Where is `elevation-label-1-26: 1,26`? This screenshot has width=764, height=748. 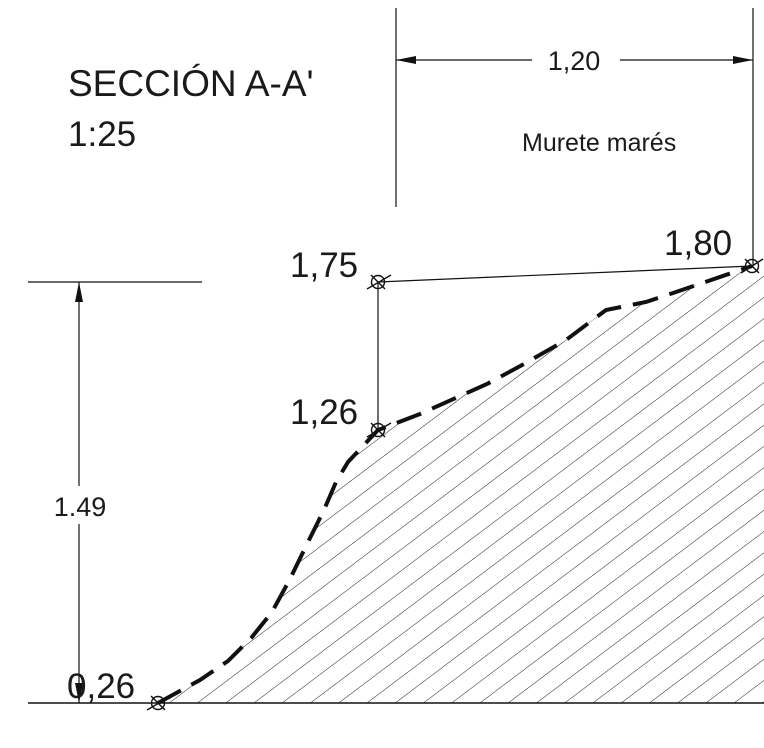
elevation-label-1-26: 1,26 is located at coordinates (324, 412).